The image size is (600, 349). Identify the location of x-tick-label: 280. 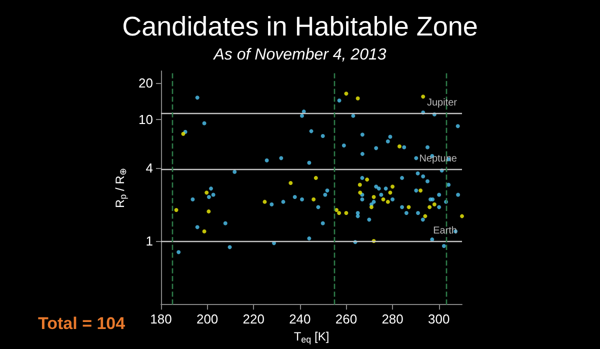
(393, 319).